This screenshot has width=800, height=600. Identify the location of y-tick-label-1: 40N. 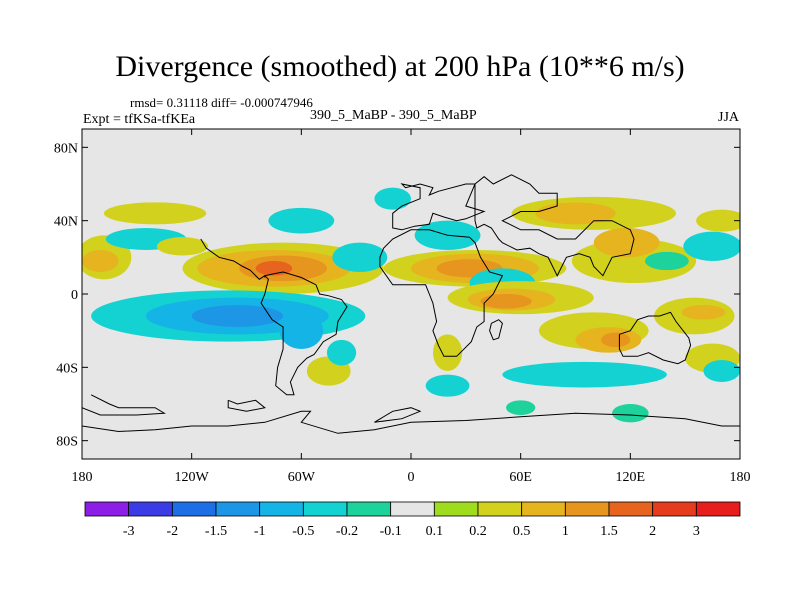
(66, 222).